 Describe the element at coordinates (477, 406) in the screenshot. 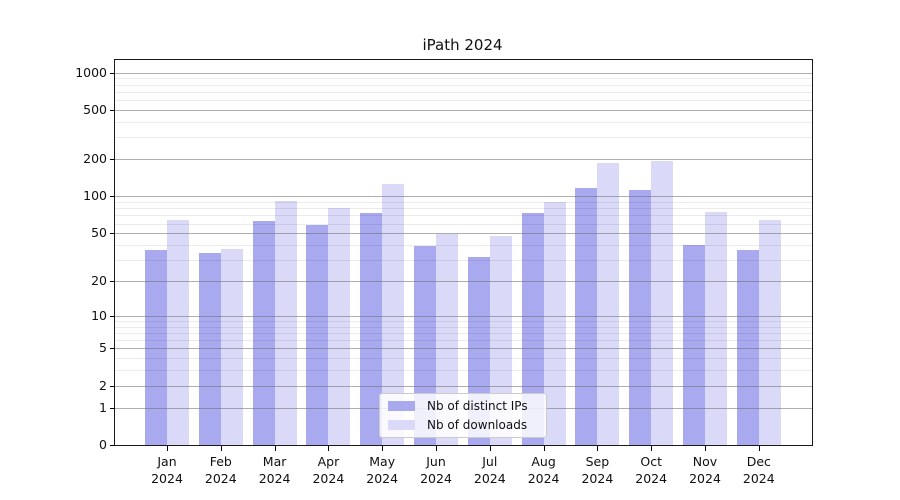

I see `legend-label-distinct-ips: Nb of distinct IPs` at that location.